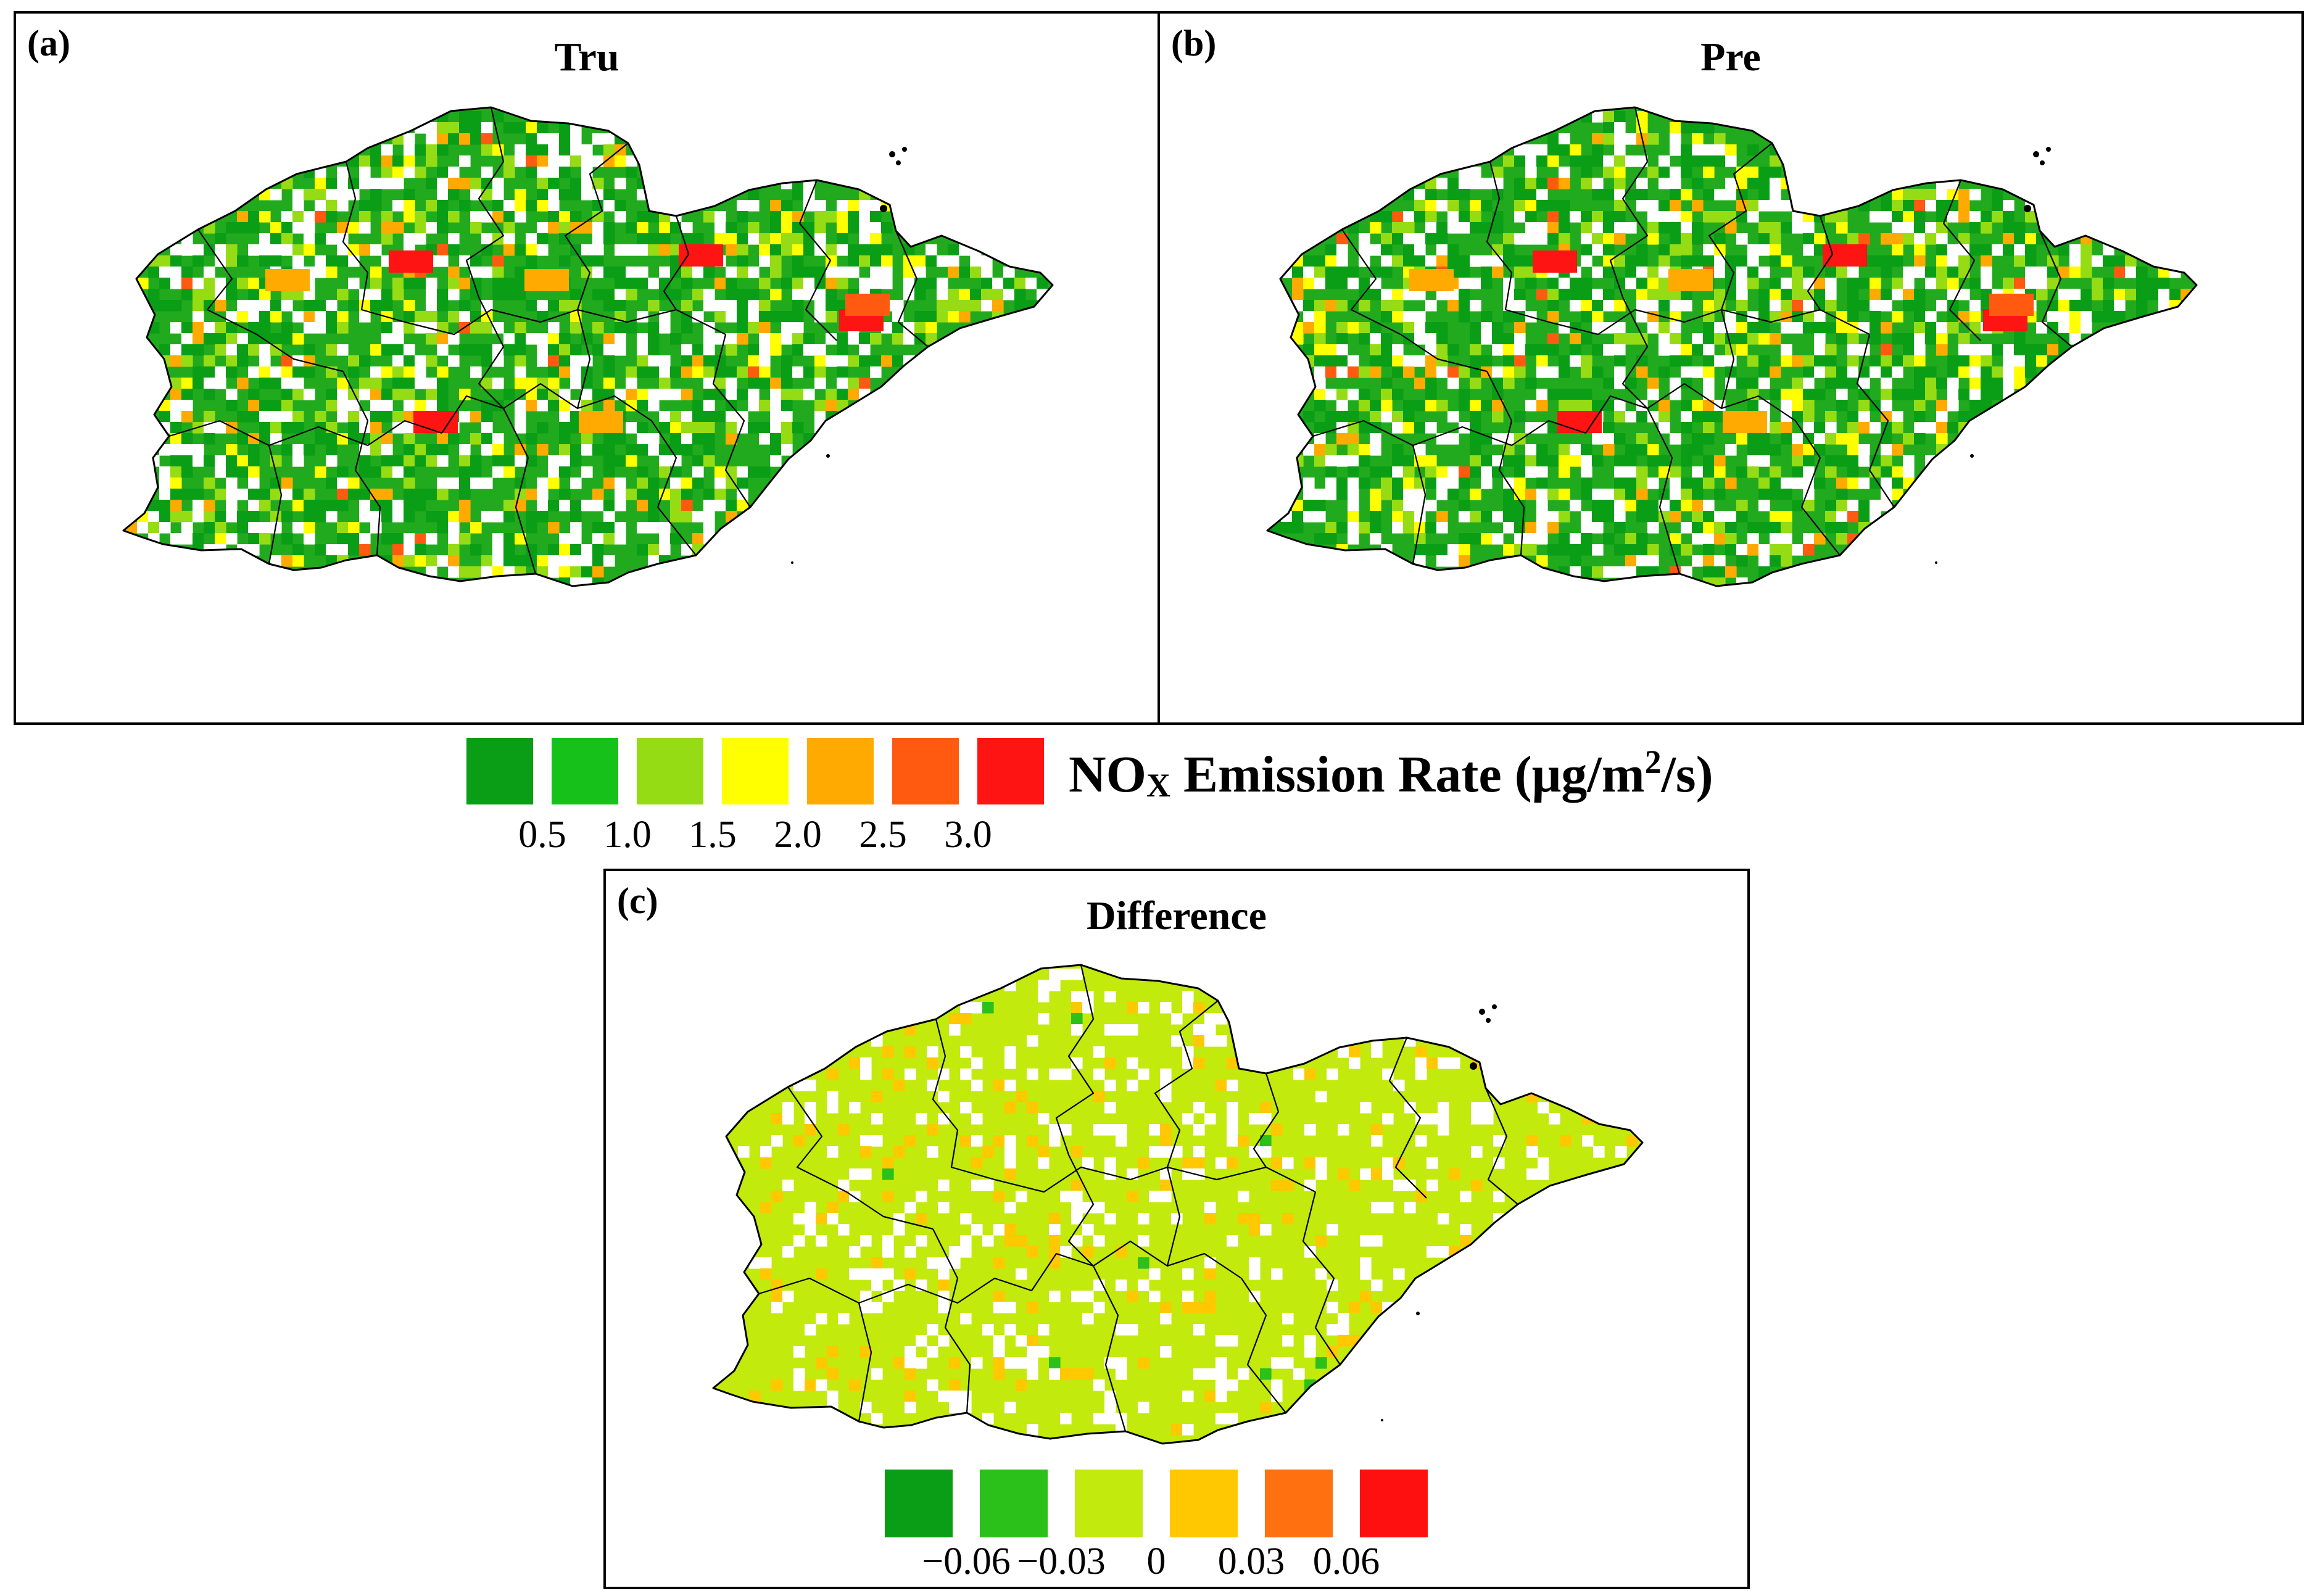 The image size is (2315, 1596). I want to click on legend-title-no: NO, so click(1107, 774).